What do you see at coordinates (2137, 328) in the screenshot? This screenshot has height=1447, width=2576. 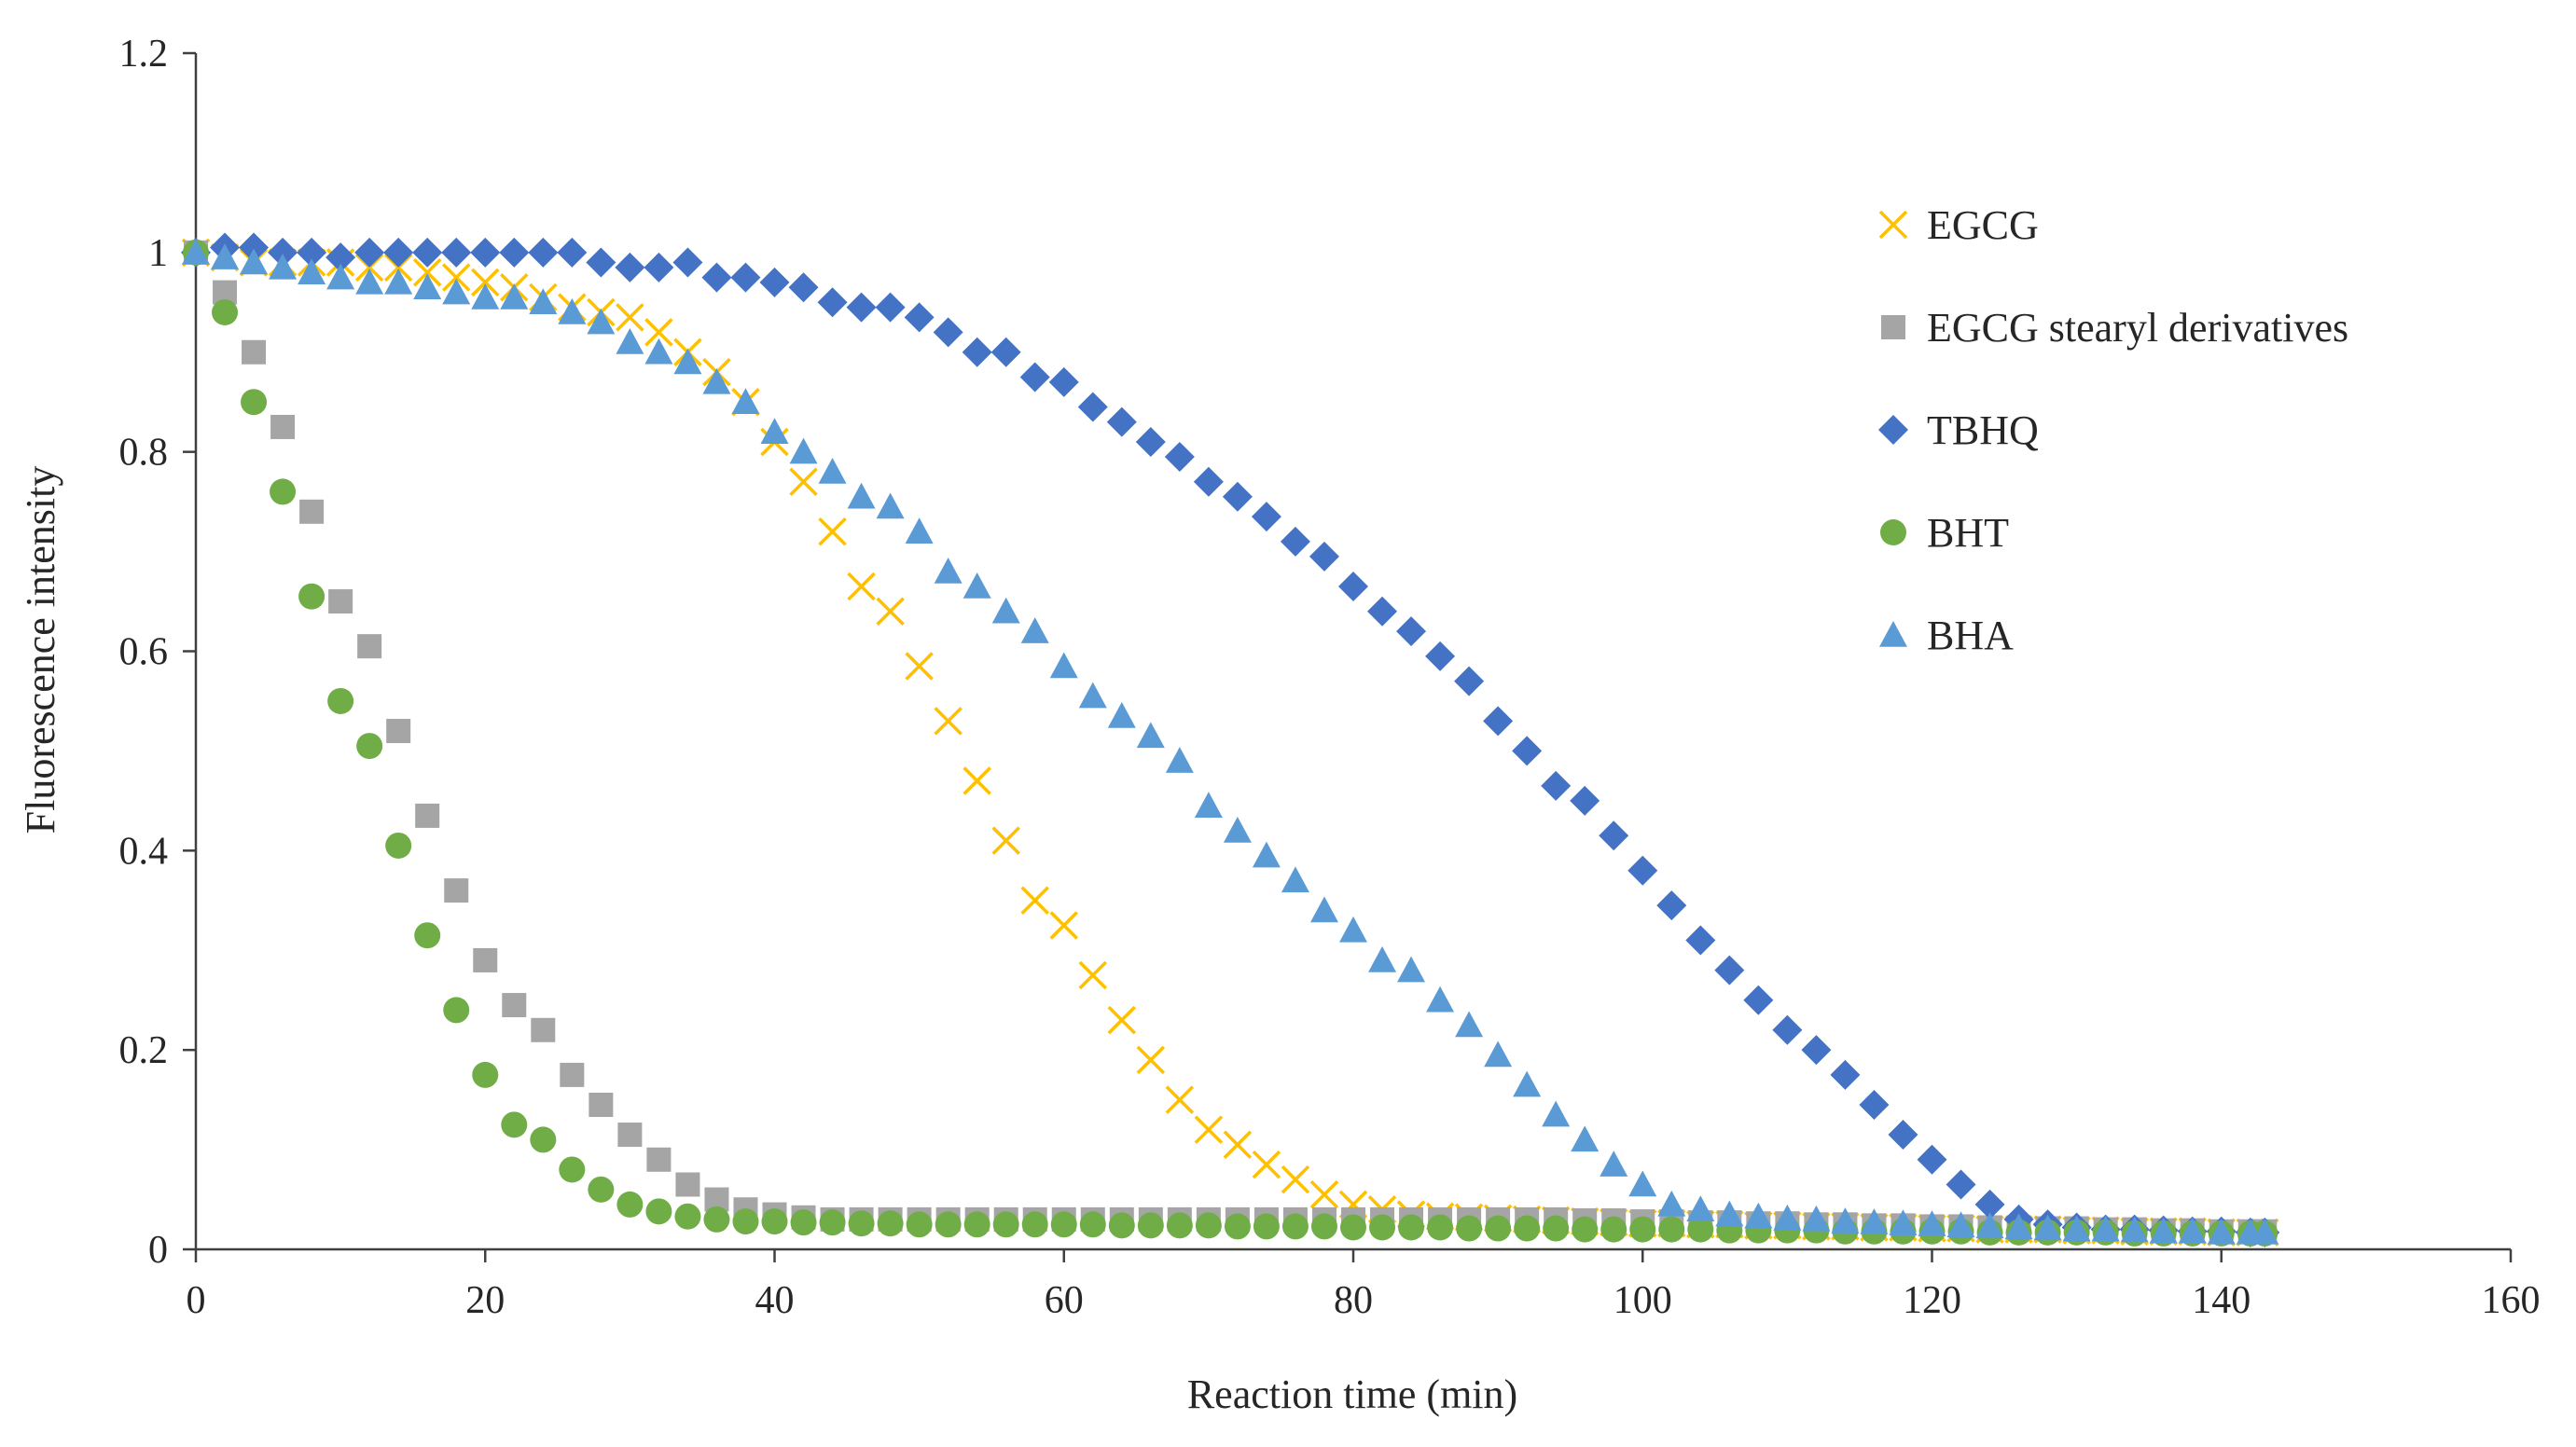 I see `legend-label: EGCG stearyl derivatives` at bounding box center [2137, 328].